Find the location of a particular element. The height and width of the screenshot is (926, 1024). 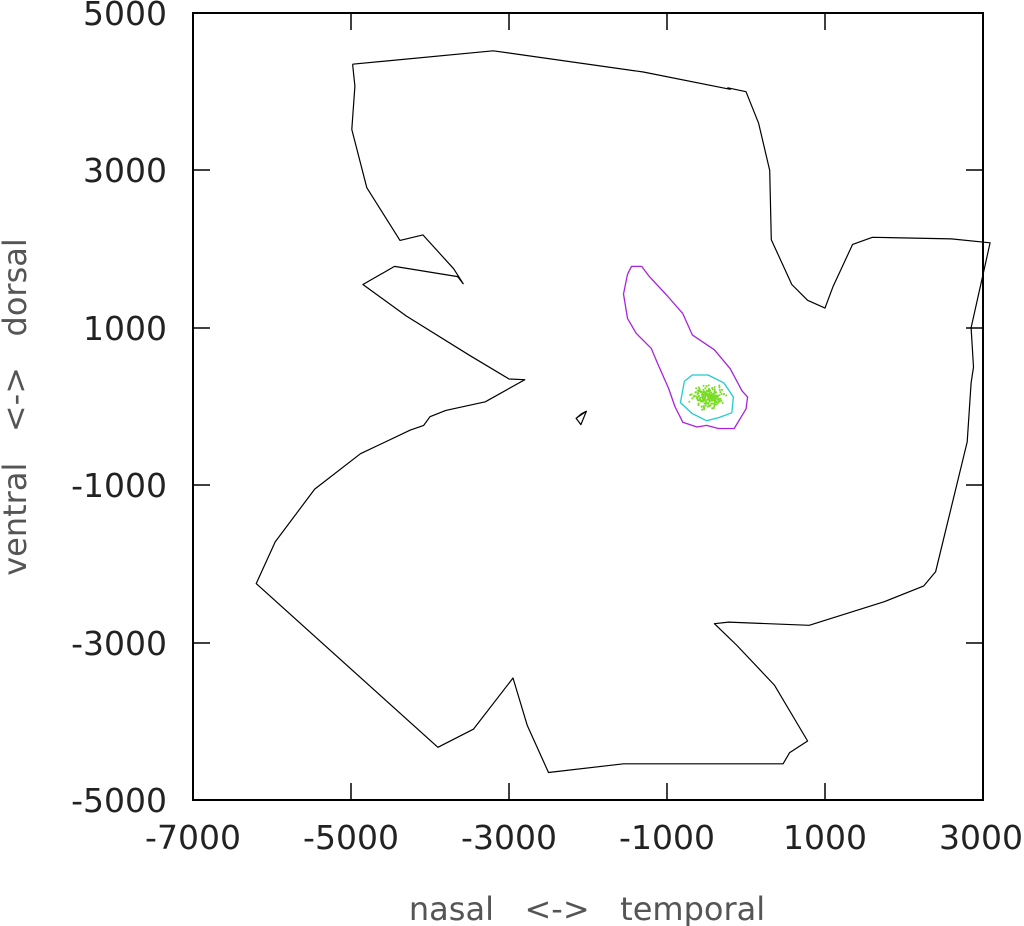

outer-density-contour-line is located at coordinates (685, 347).